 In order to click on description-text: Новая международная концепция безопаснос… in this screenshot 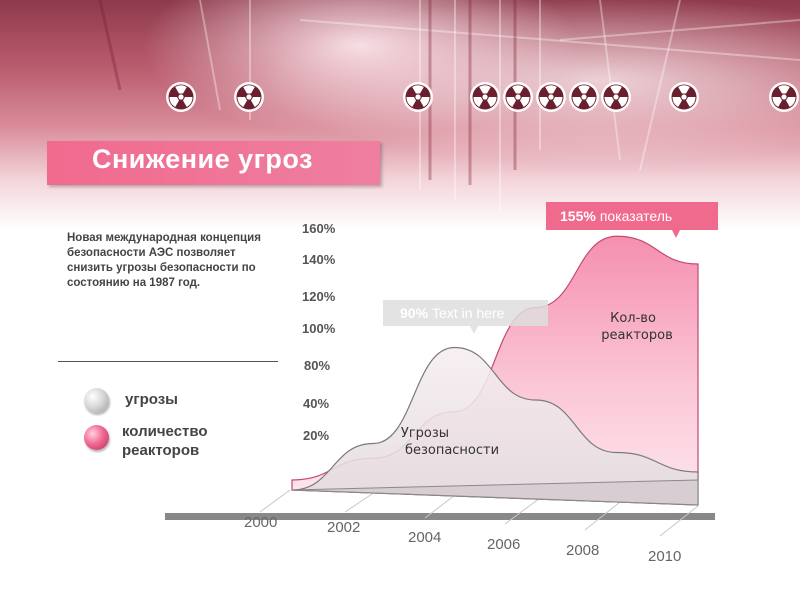, I will do `click(164, 260)`.